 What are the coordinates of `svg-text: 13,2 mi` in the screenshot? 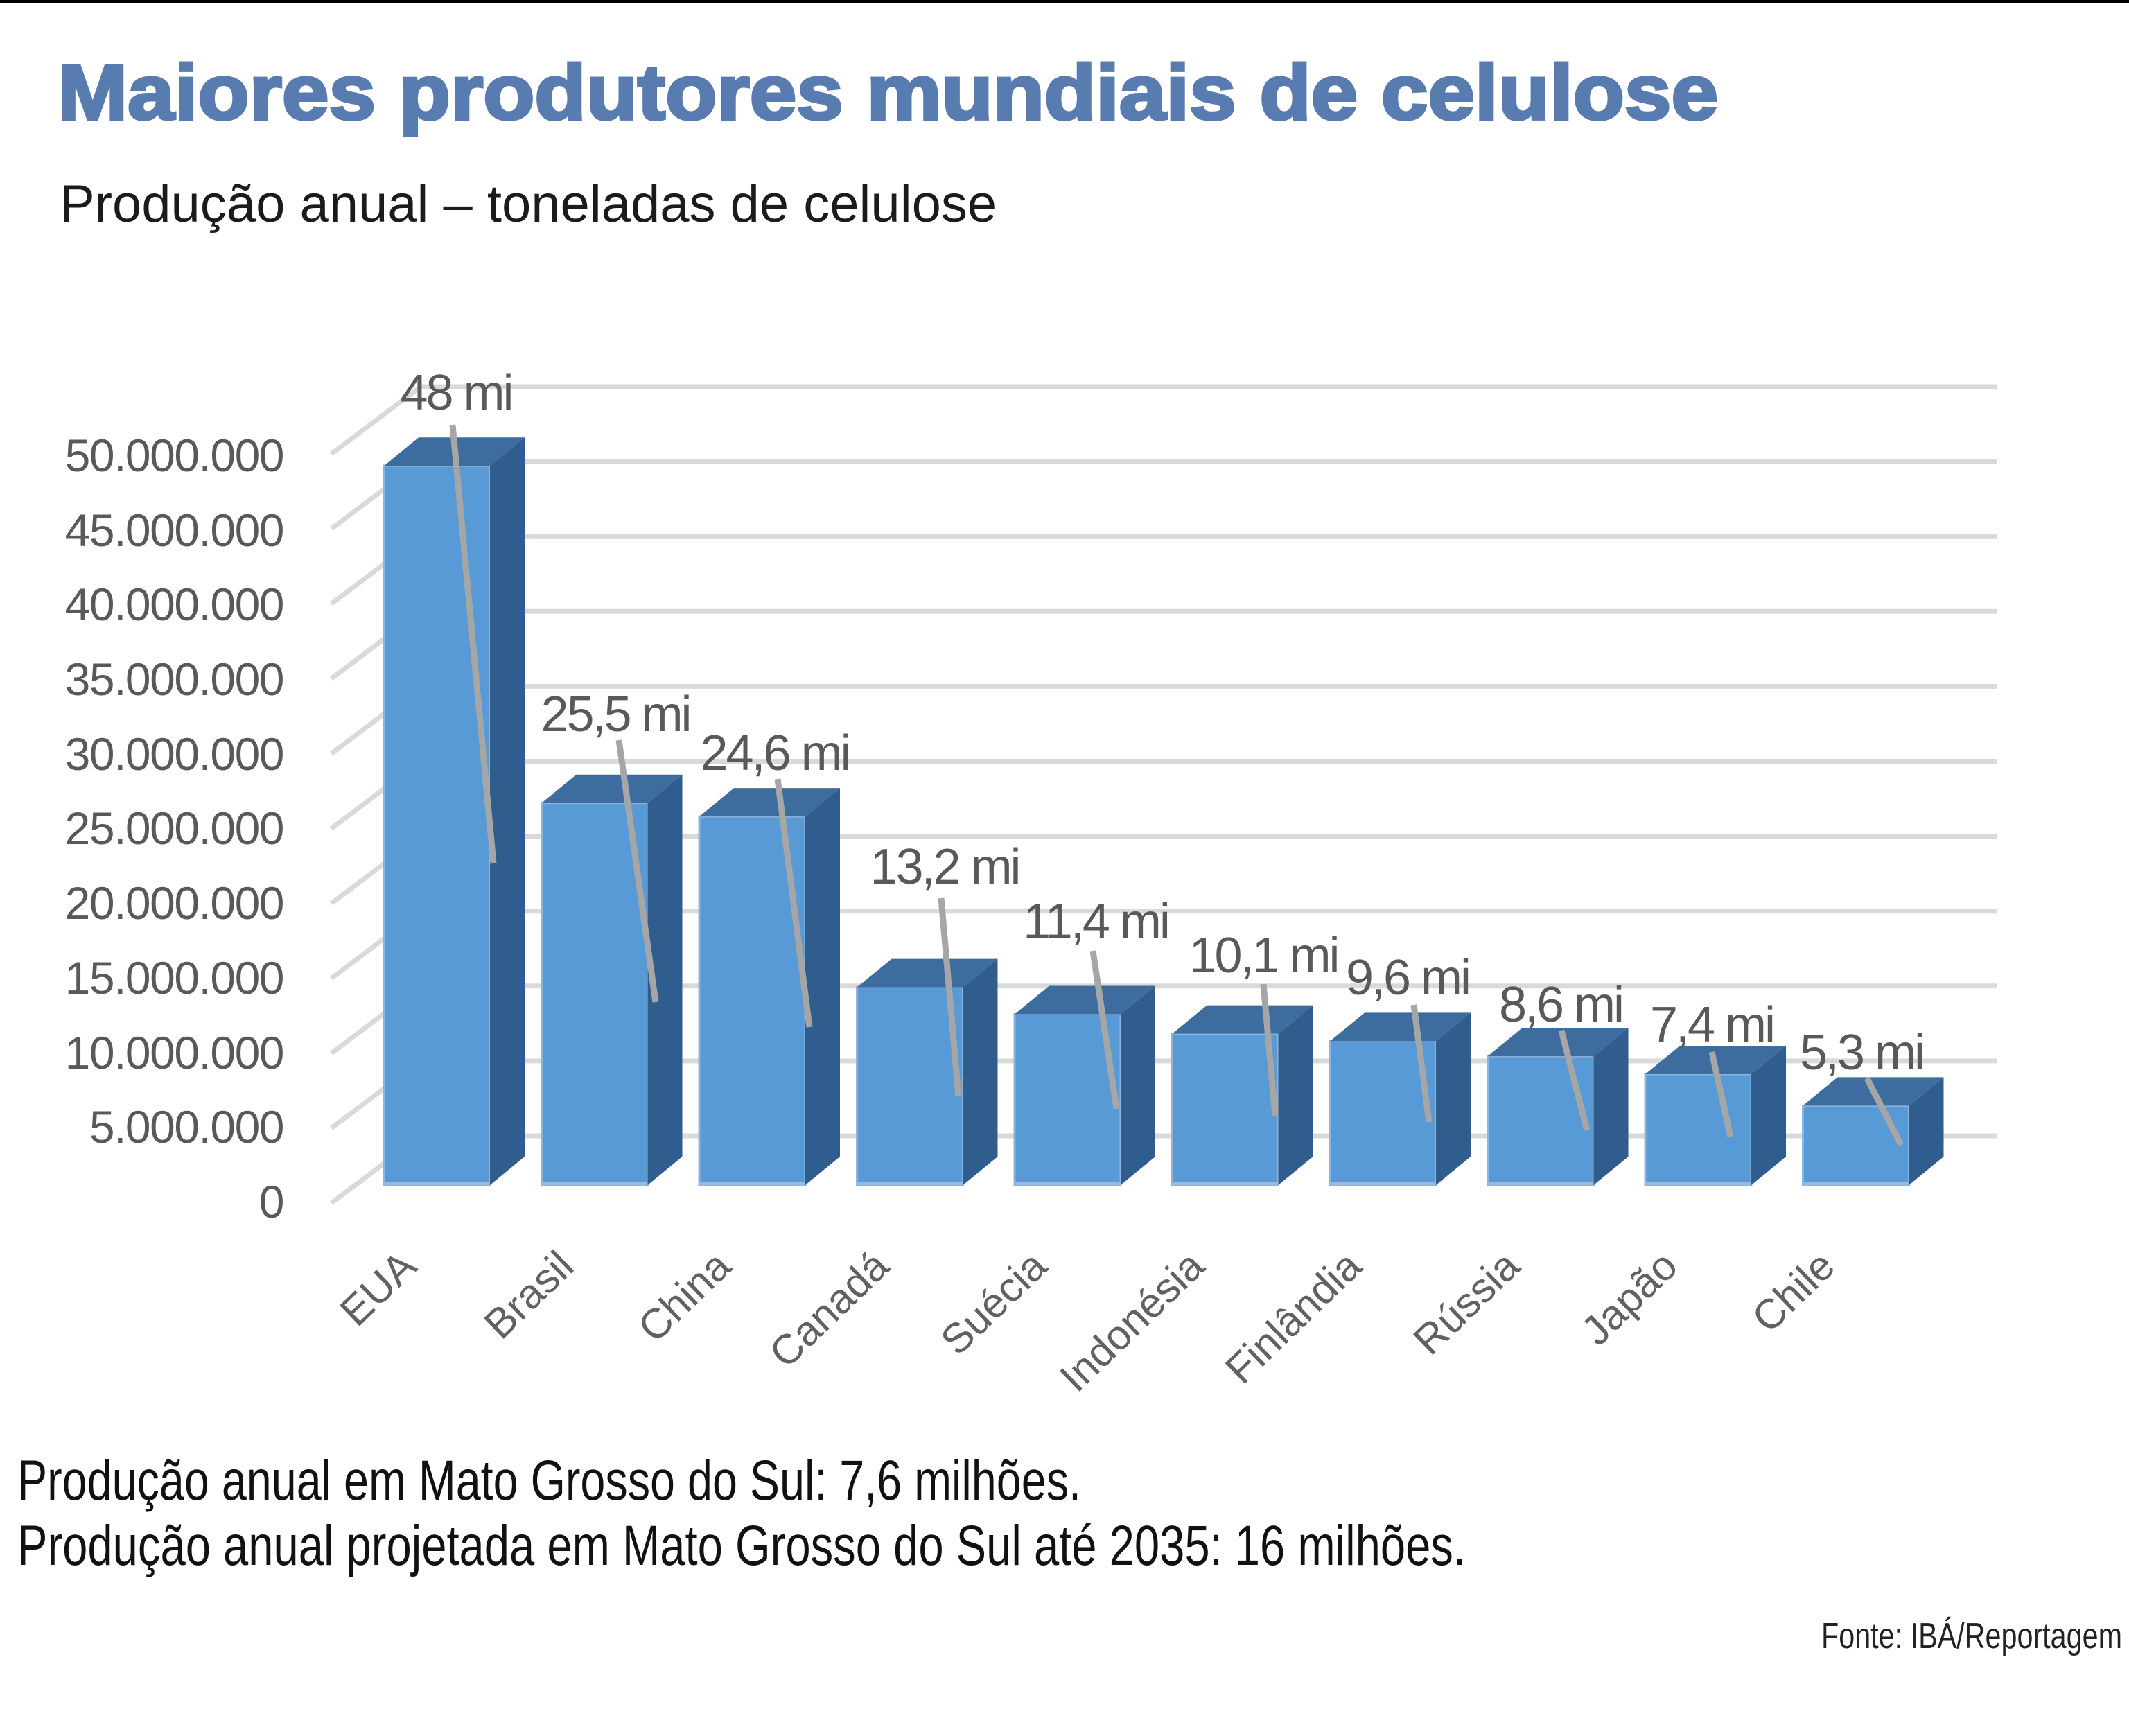 It's located at (944, 867).